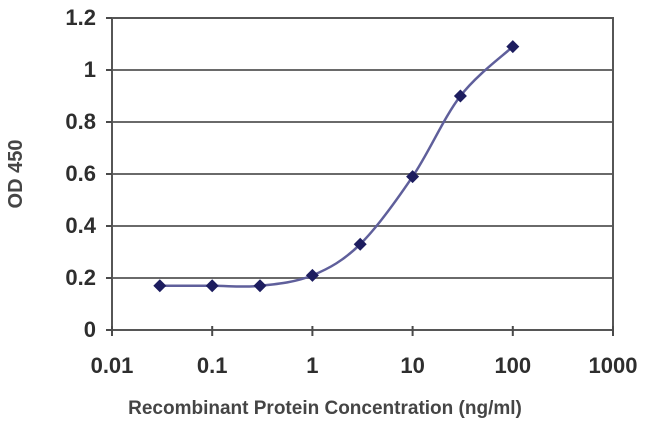 This screenshot has height=434, width=650. I want to click on x-tick-label: 0.01, so click(112, 365).